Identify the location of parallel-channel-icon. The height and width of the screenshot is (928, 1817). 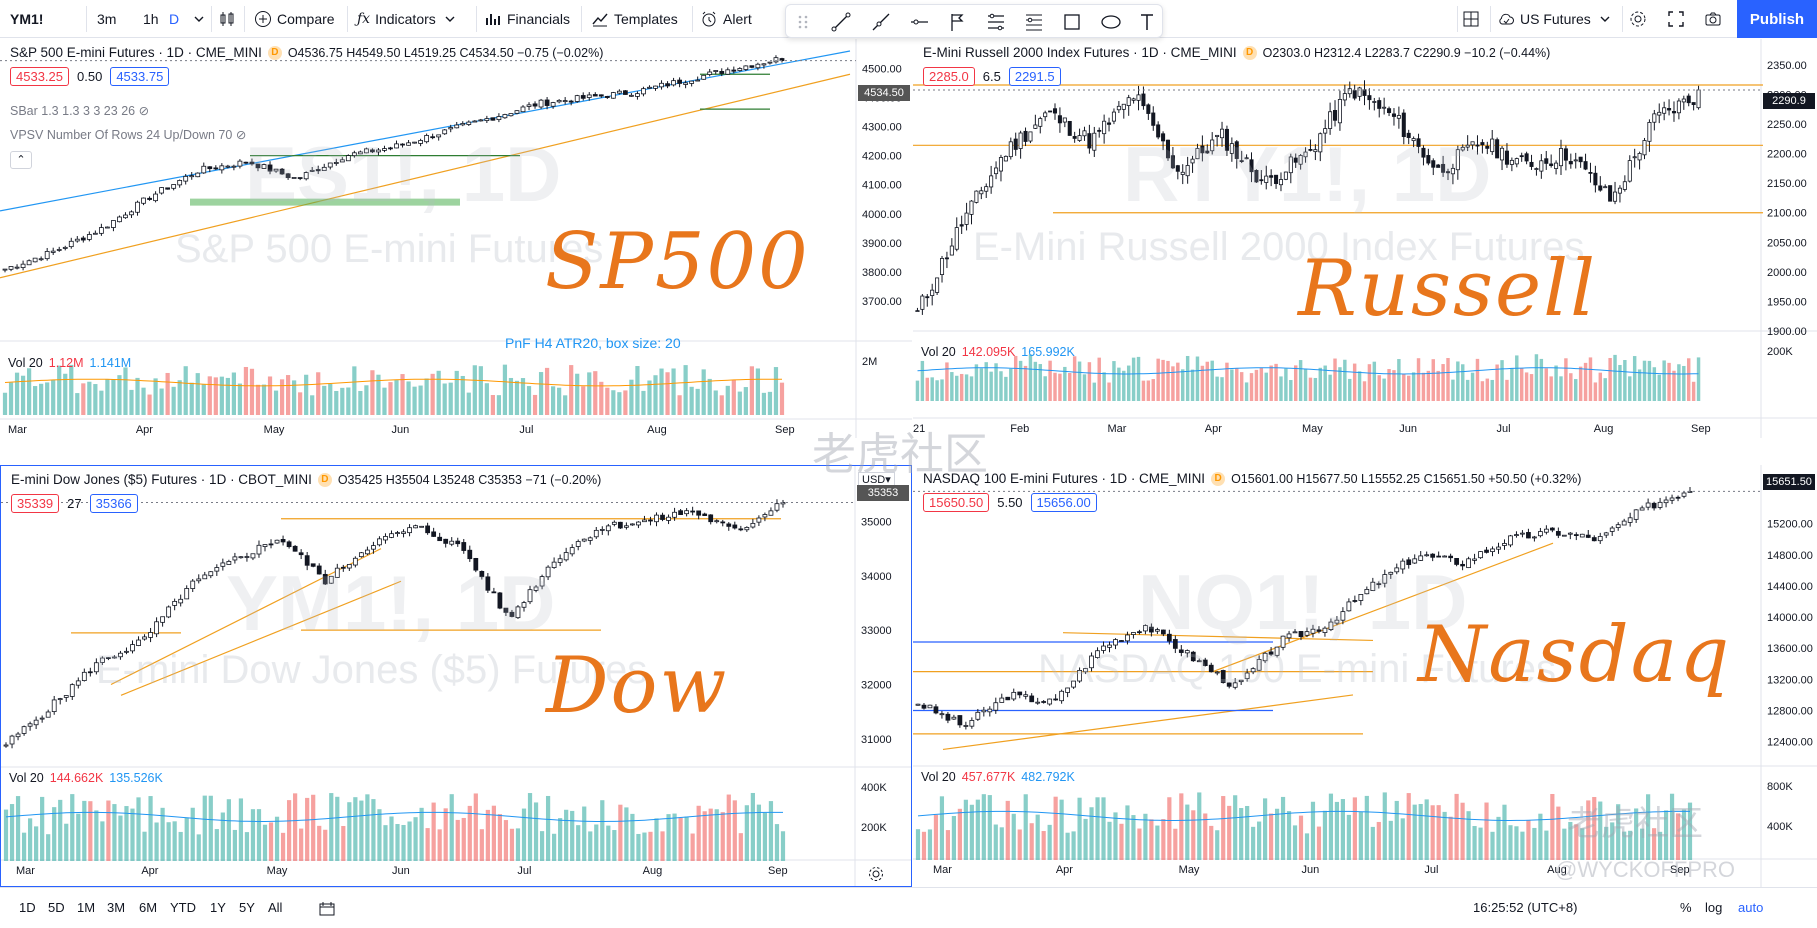
(996, 22).